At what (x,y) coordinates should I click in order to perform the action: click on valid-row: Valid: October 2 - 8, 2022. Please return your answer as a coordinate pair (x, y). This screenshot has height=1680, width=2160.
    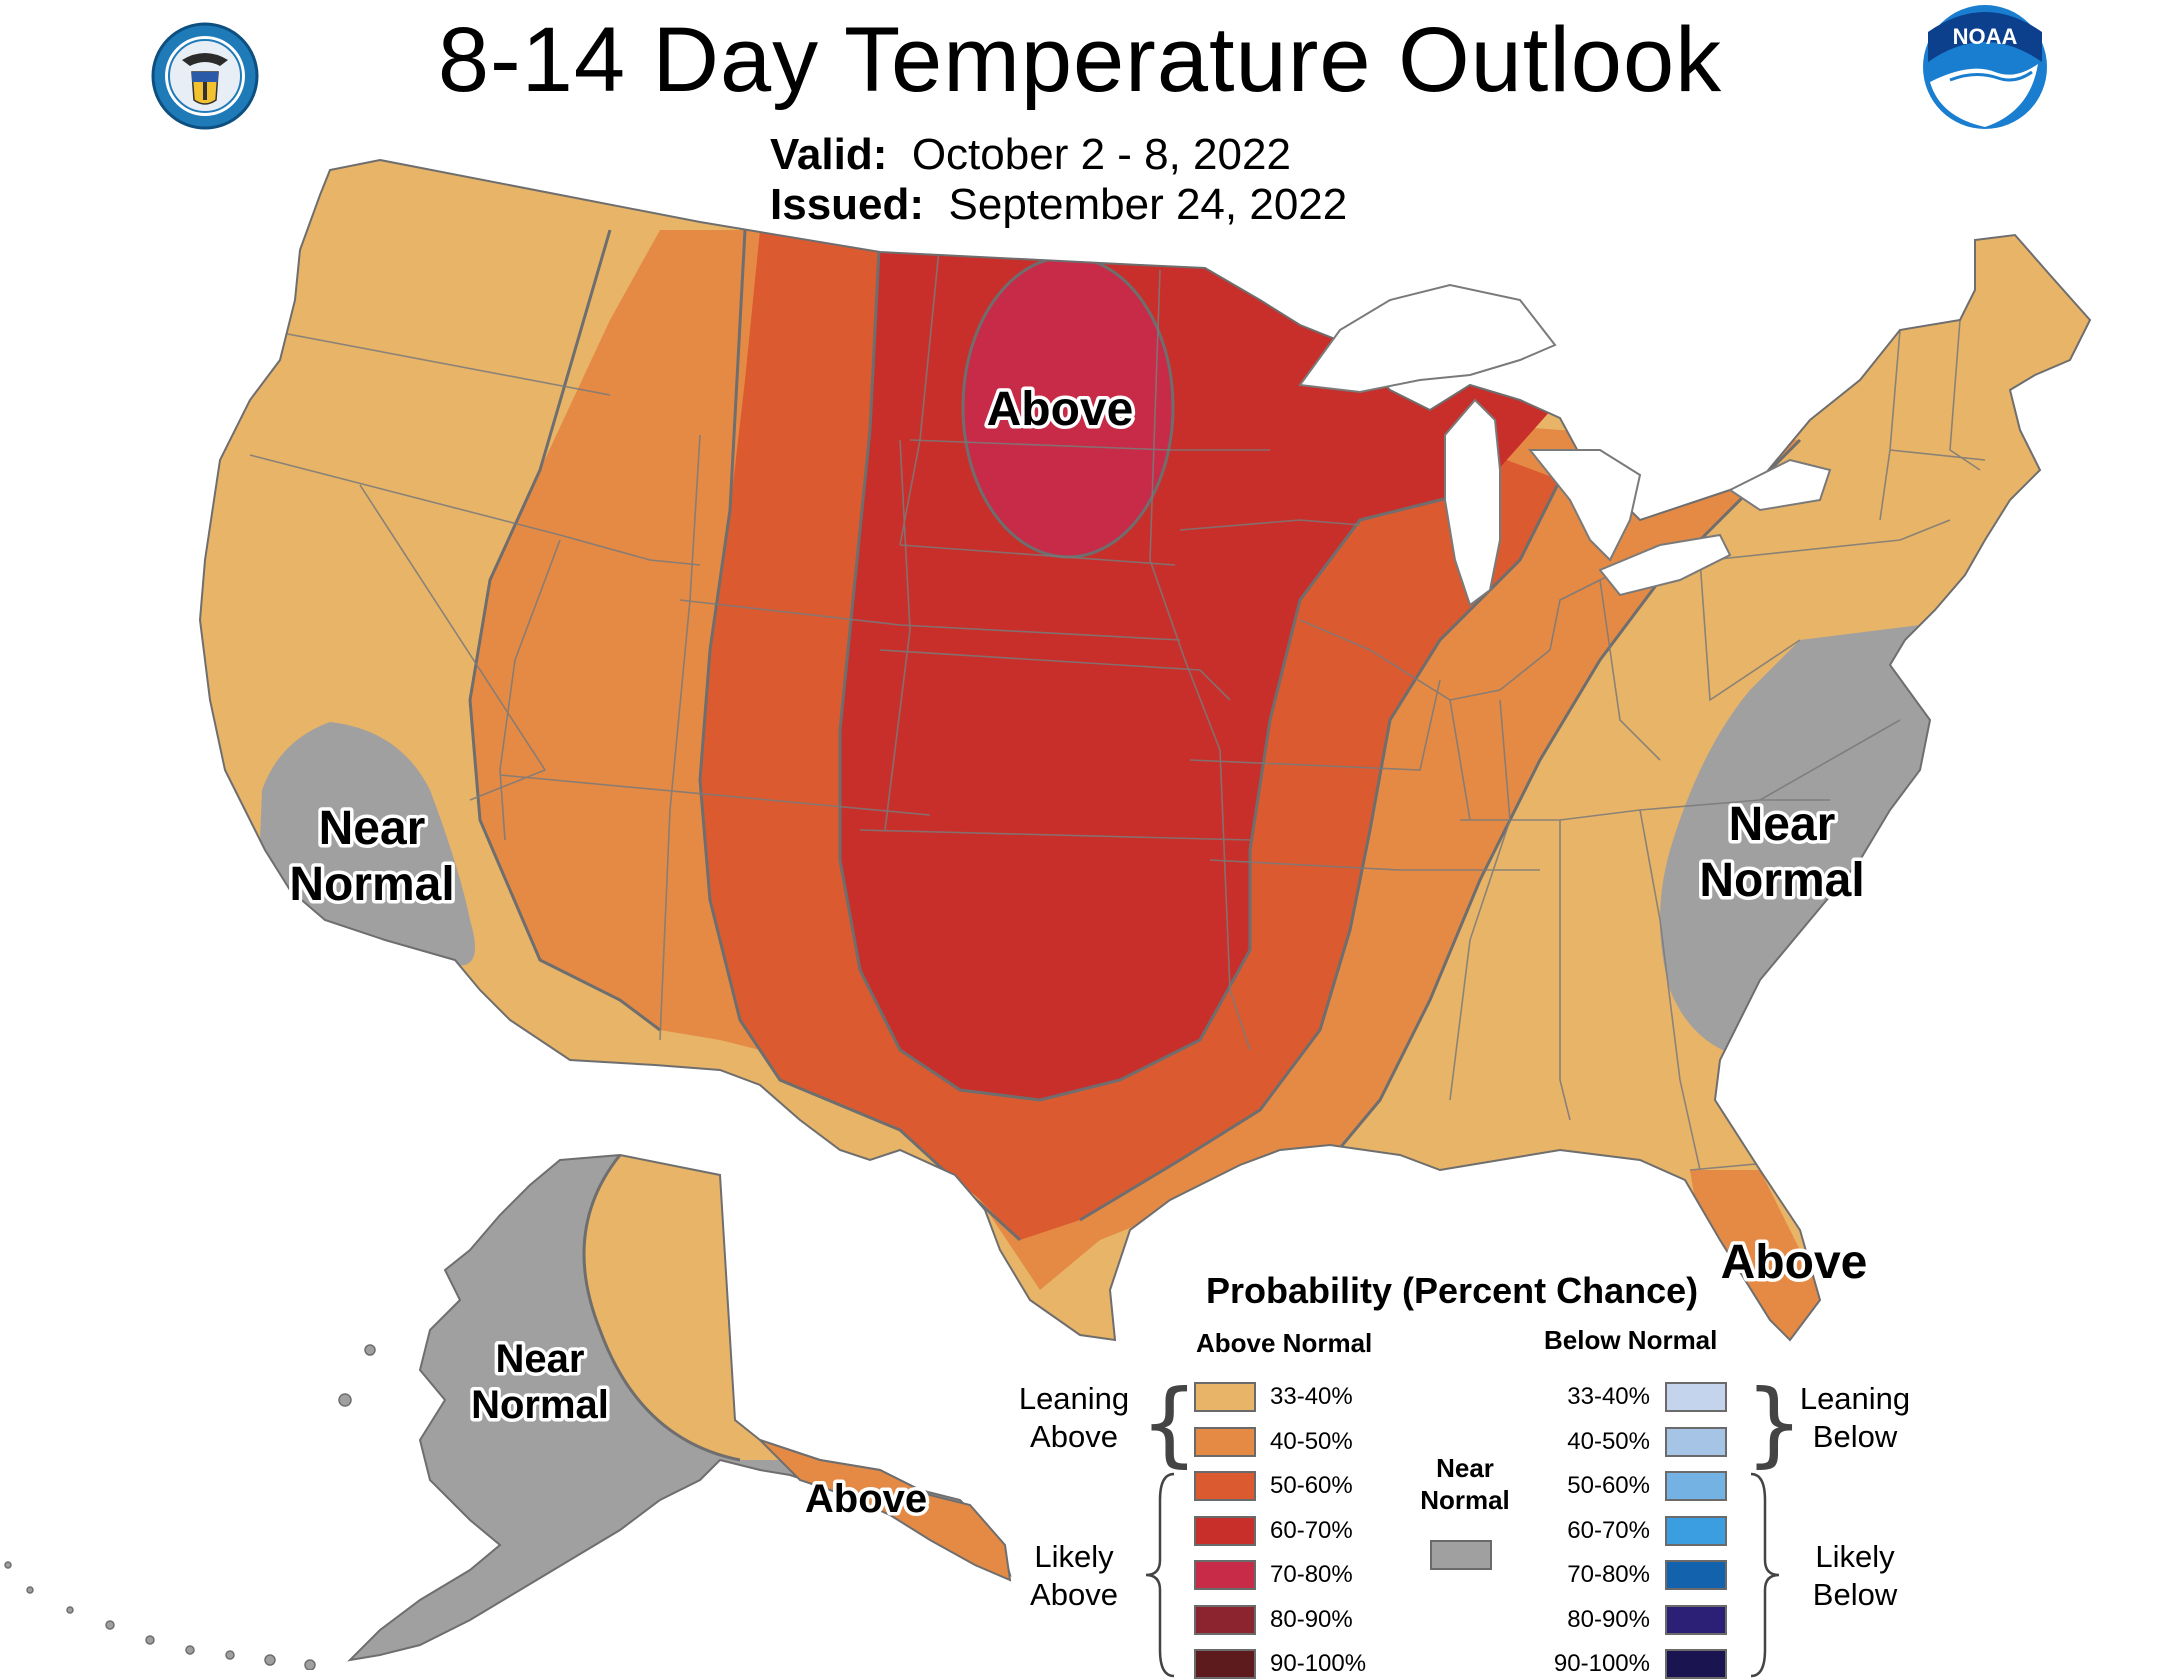
    Looking at the image, I should click on (1030, 155).